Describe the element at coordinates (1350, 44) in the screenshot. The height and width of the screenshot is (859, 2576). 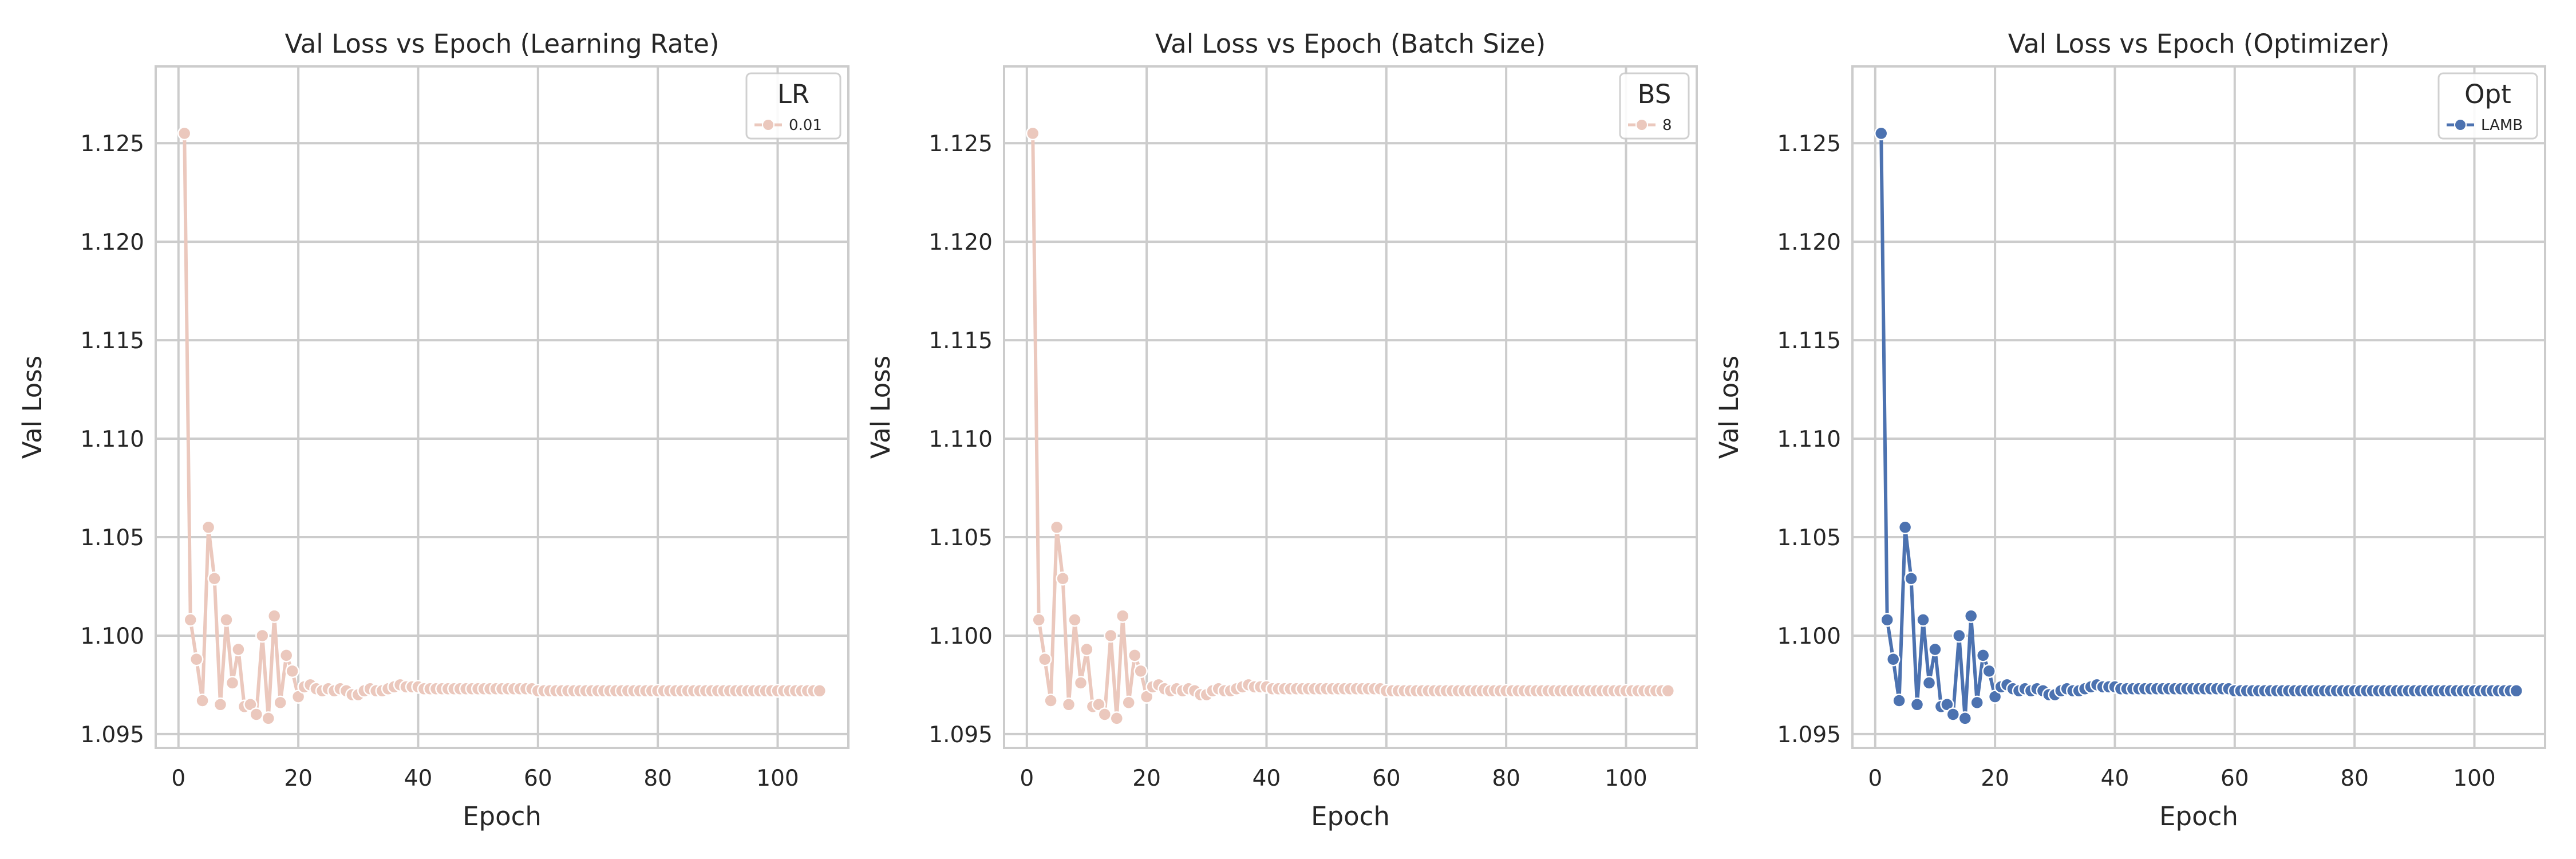
I see `chart-title: Val Loss vs Epoch (Batch Size)` at that location.